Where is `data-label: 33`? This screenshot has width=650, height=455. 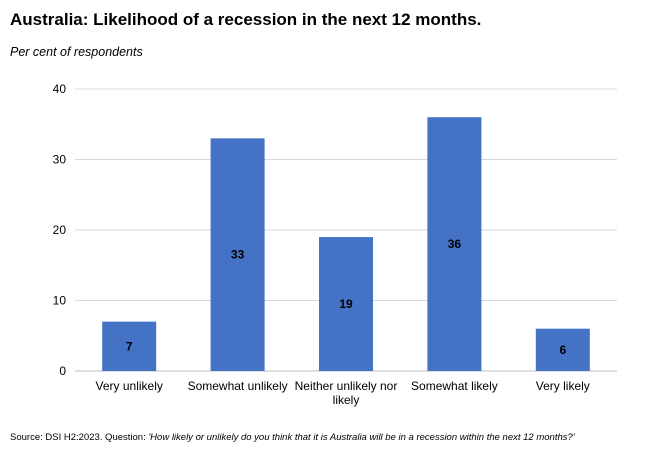
data-label: 33 is located at coordinates (238, 255).